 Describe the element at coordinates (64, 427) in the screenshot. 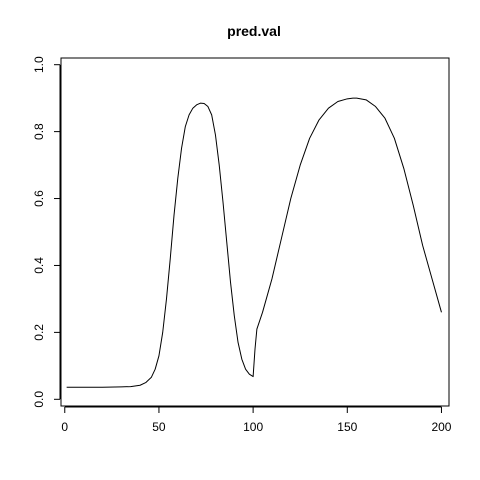

I see `x-tick-label: 0` at that location.